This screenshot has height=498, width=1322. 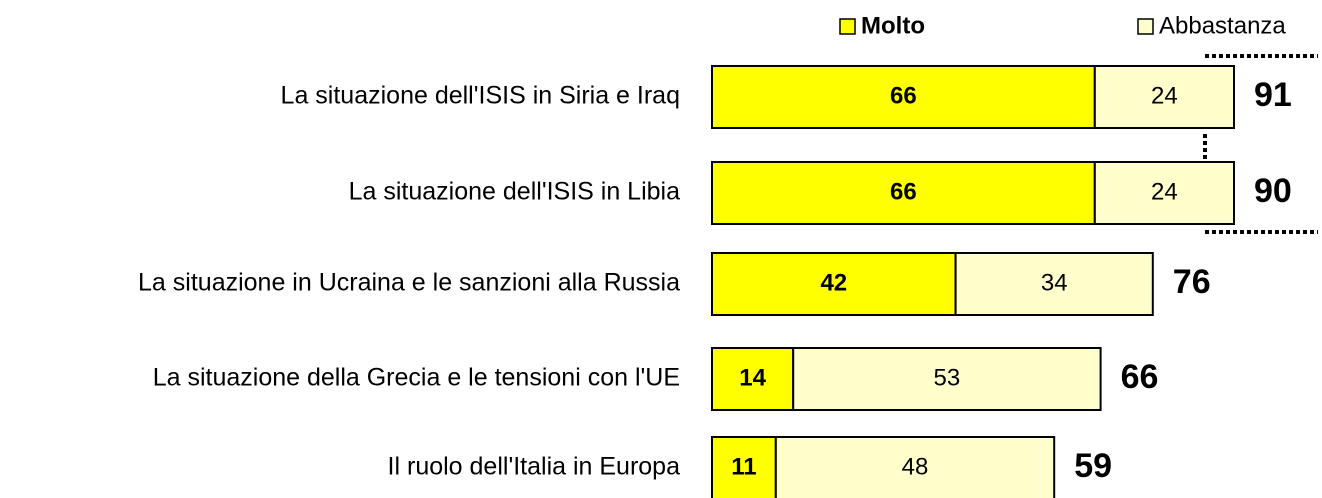 What do you see at coordinates (1273, 191) in the screenshot?
I see `total-label: 90` at bounding box center [1273, 191].